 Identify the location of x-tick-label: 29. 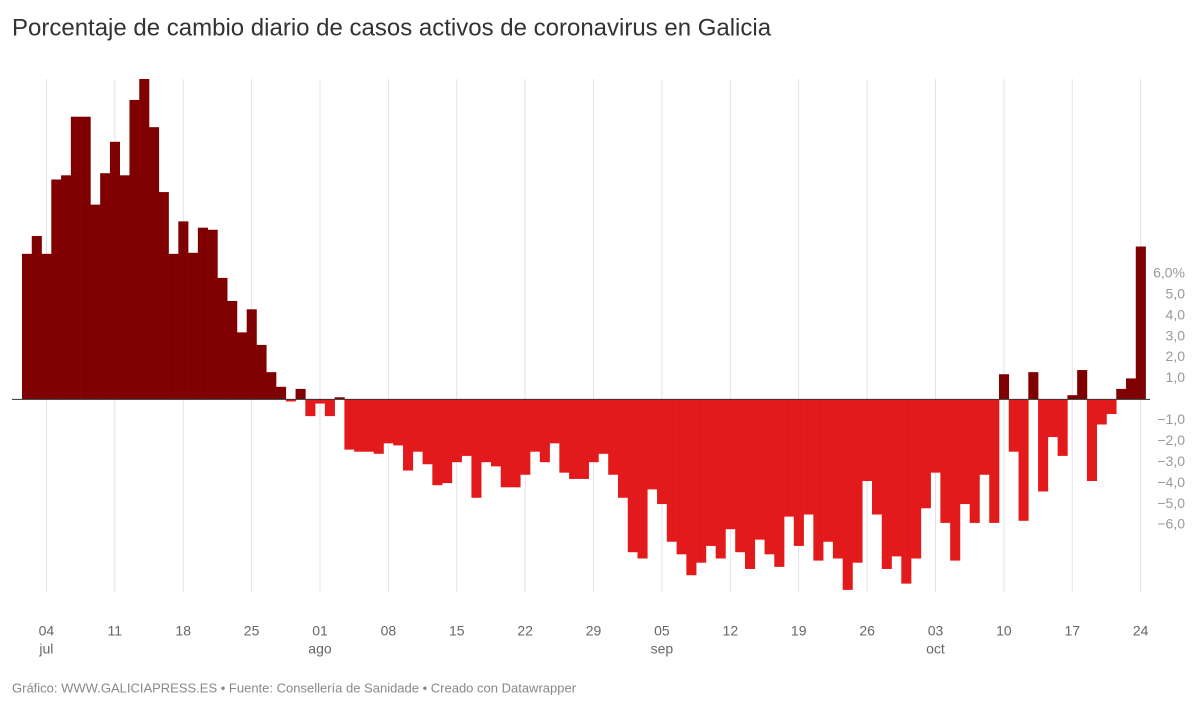
(594, 631).